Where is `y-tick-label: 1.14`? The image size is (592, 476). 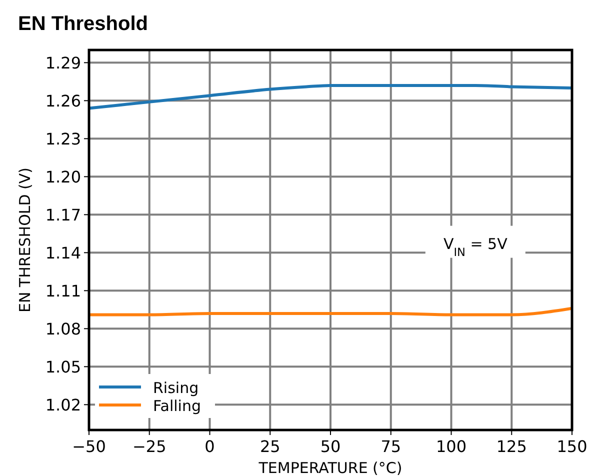
y-tick-label: 1.14 is located at coordinates (63, 253).